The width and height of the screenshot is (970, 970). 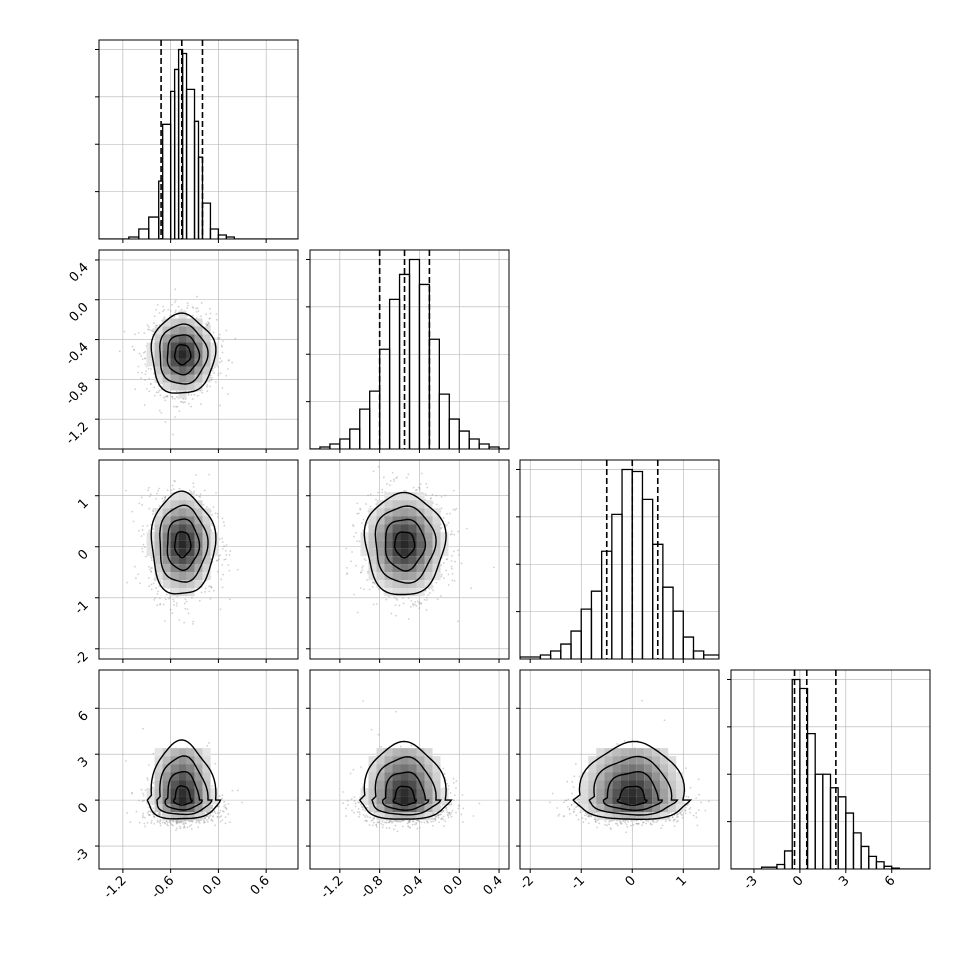 What do you see at coordinates (198, 559) in the screenshot?
I see `density-p1-p3-plot-area` at bounding box center [198, 559].